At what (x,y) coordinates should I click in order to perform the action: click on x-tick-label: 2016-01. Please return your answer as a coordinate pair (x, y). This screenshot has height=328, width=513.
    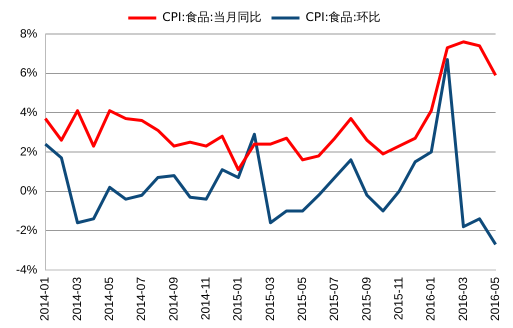
    Looking at the image, I should click on (431, 299).